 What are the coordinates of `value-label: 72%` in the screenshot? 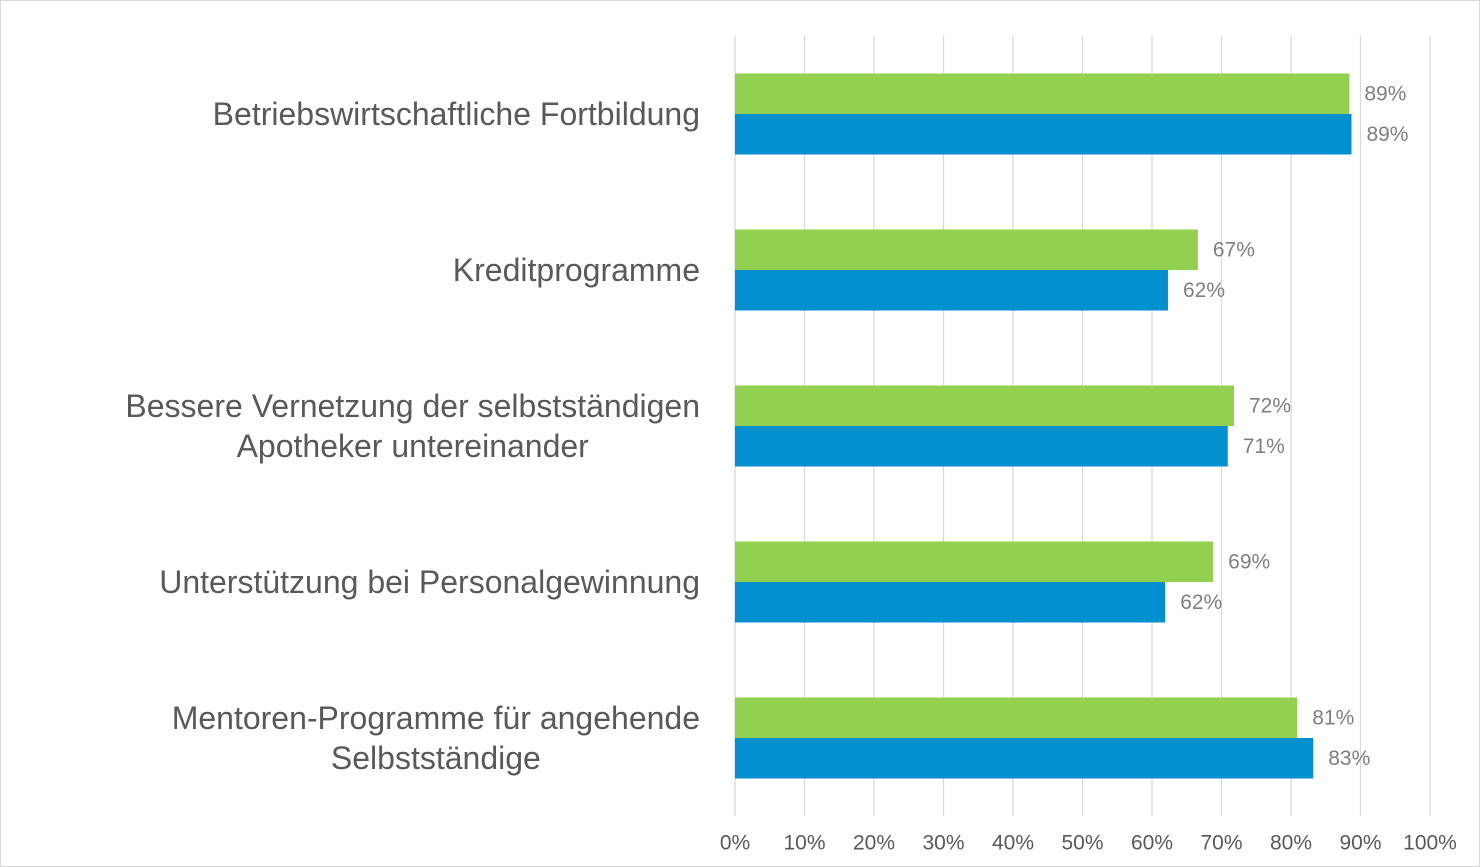 It's located at (1270, 405).